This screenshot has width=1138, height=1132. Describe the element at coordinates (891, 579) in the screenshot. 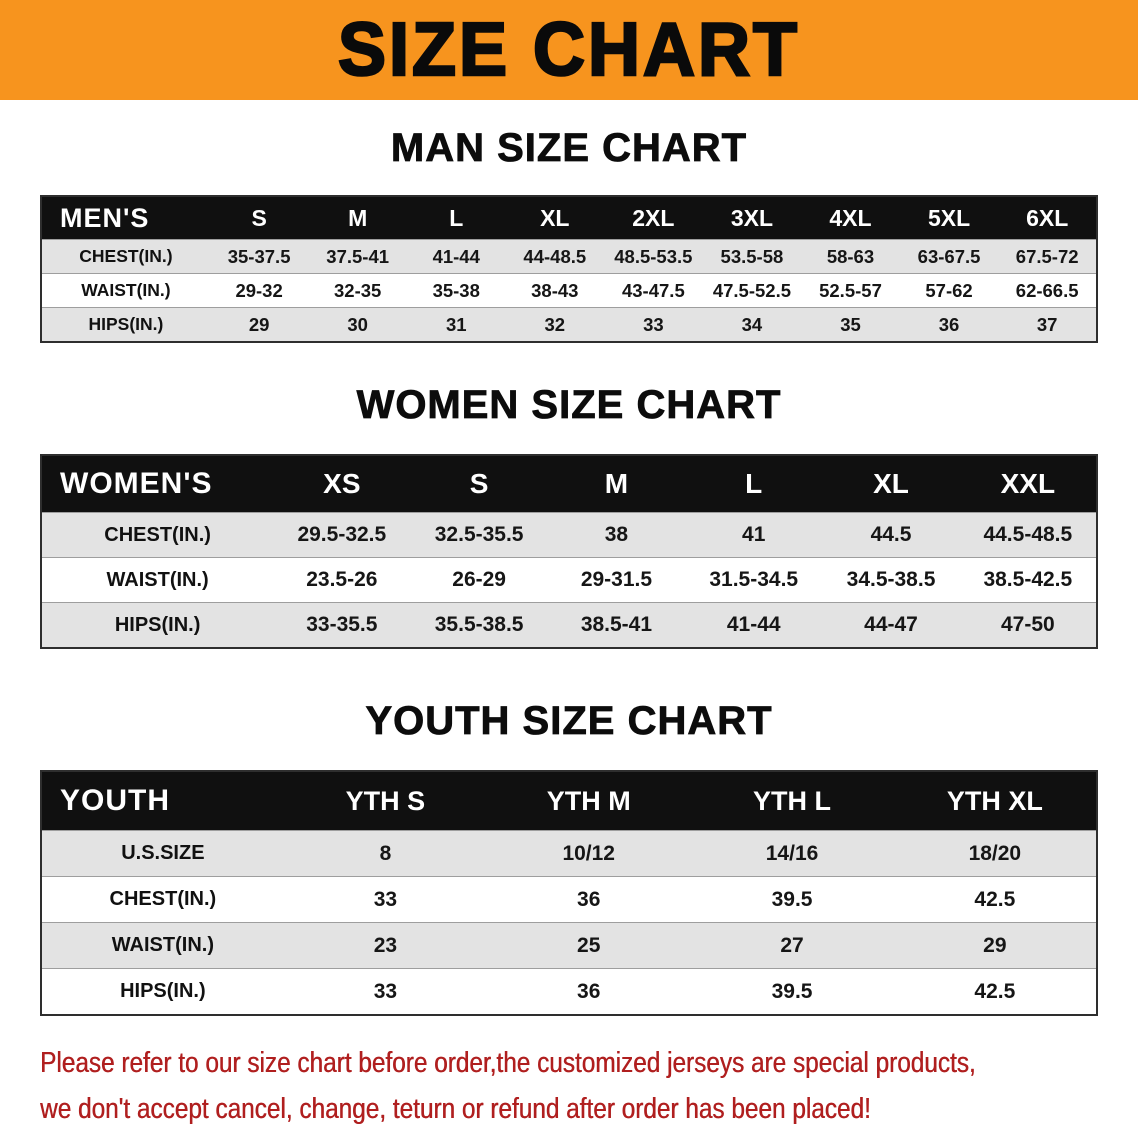

I see `table-cell: 34.5-38.5` at that location.